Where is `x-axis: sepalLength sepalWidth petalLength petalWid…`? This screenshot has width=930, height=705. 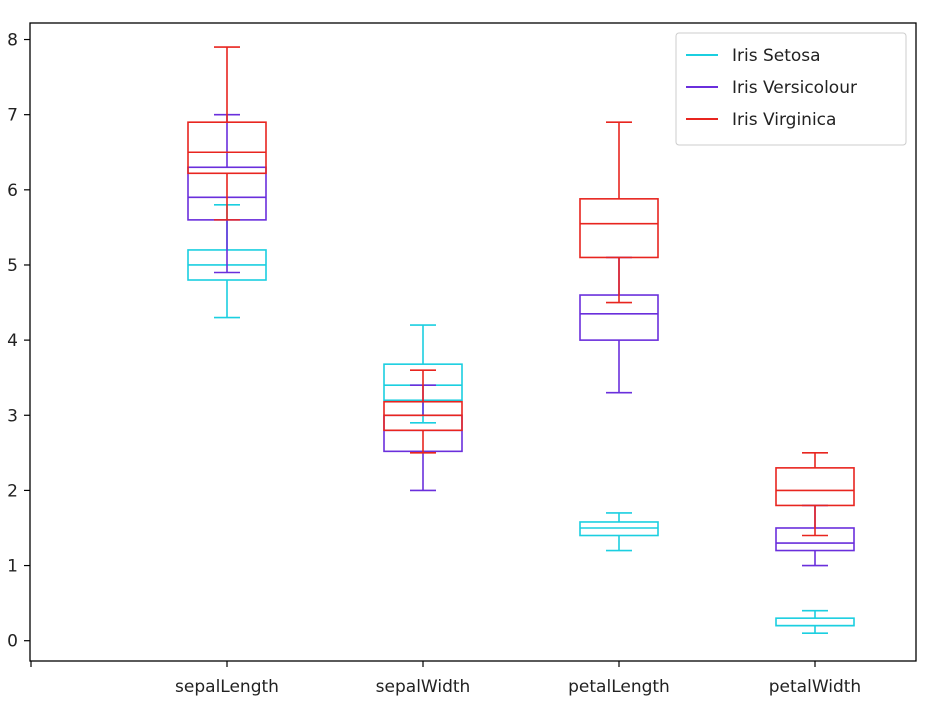 x-axis: sepalLength sepalWidth petalLength petalWid… is located at coordinates (445, 679).